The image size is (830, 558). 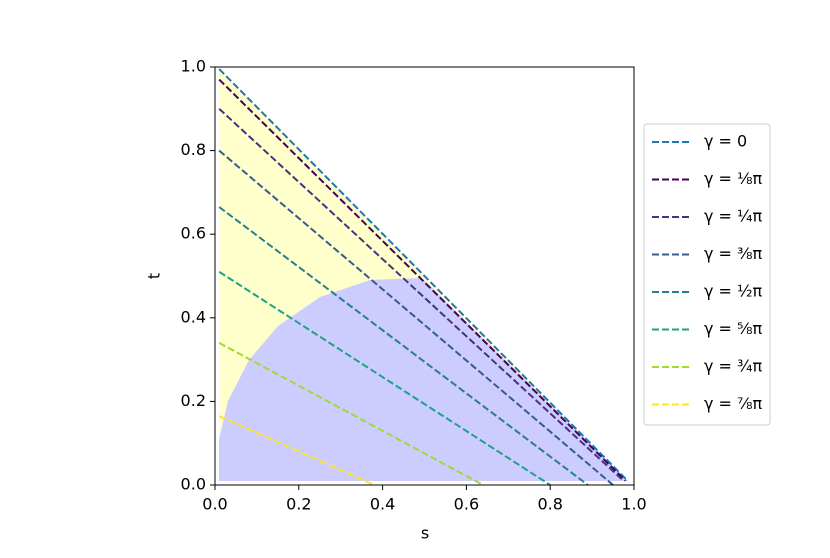 What do you see at coordinates (733, 216) in the screenshot?
I see `legend-label: γ = ¼π` at bounding box center [733, 216].